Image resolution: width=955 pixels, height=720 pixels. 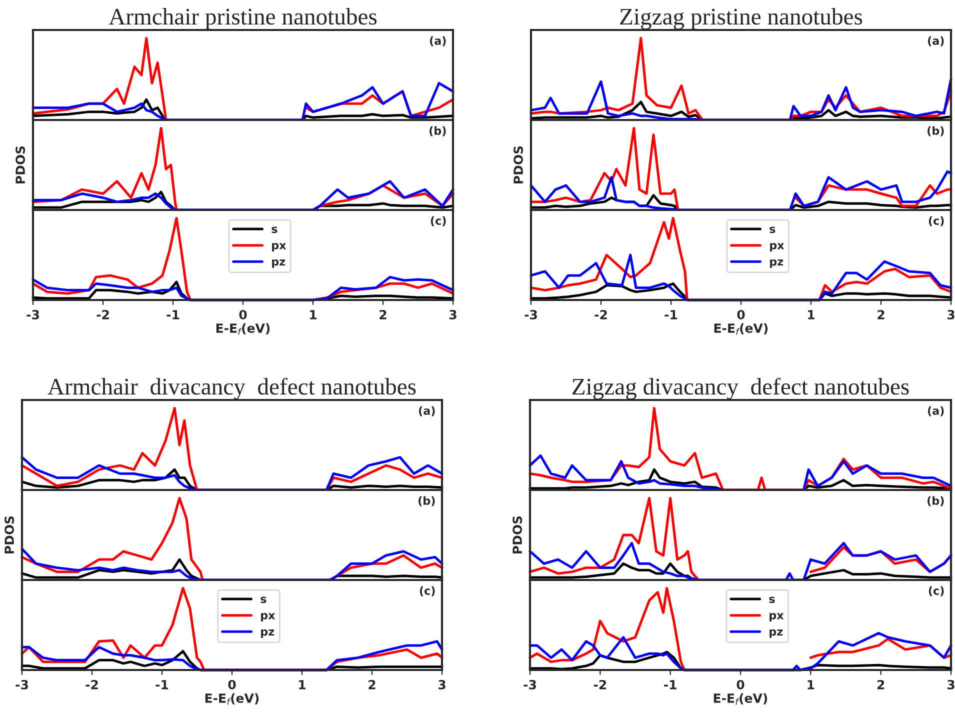 What do you see at coordinates (232, 389) in the screenshot?
I see `chart-title: Armchair divacancy defect nanotubes` at bounding box center [232, 389].